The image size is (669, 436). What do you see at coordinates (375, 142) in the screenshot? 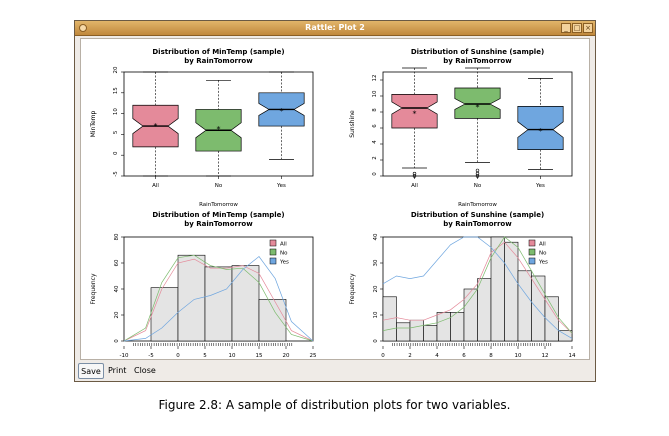
I see `y-tick-label: 4` at bounding box center [375, 142].